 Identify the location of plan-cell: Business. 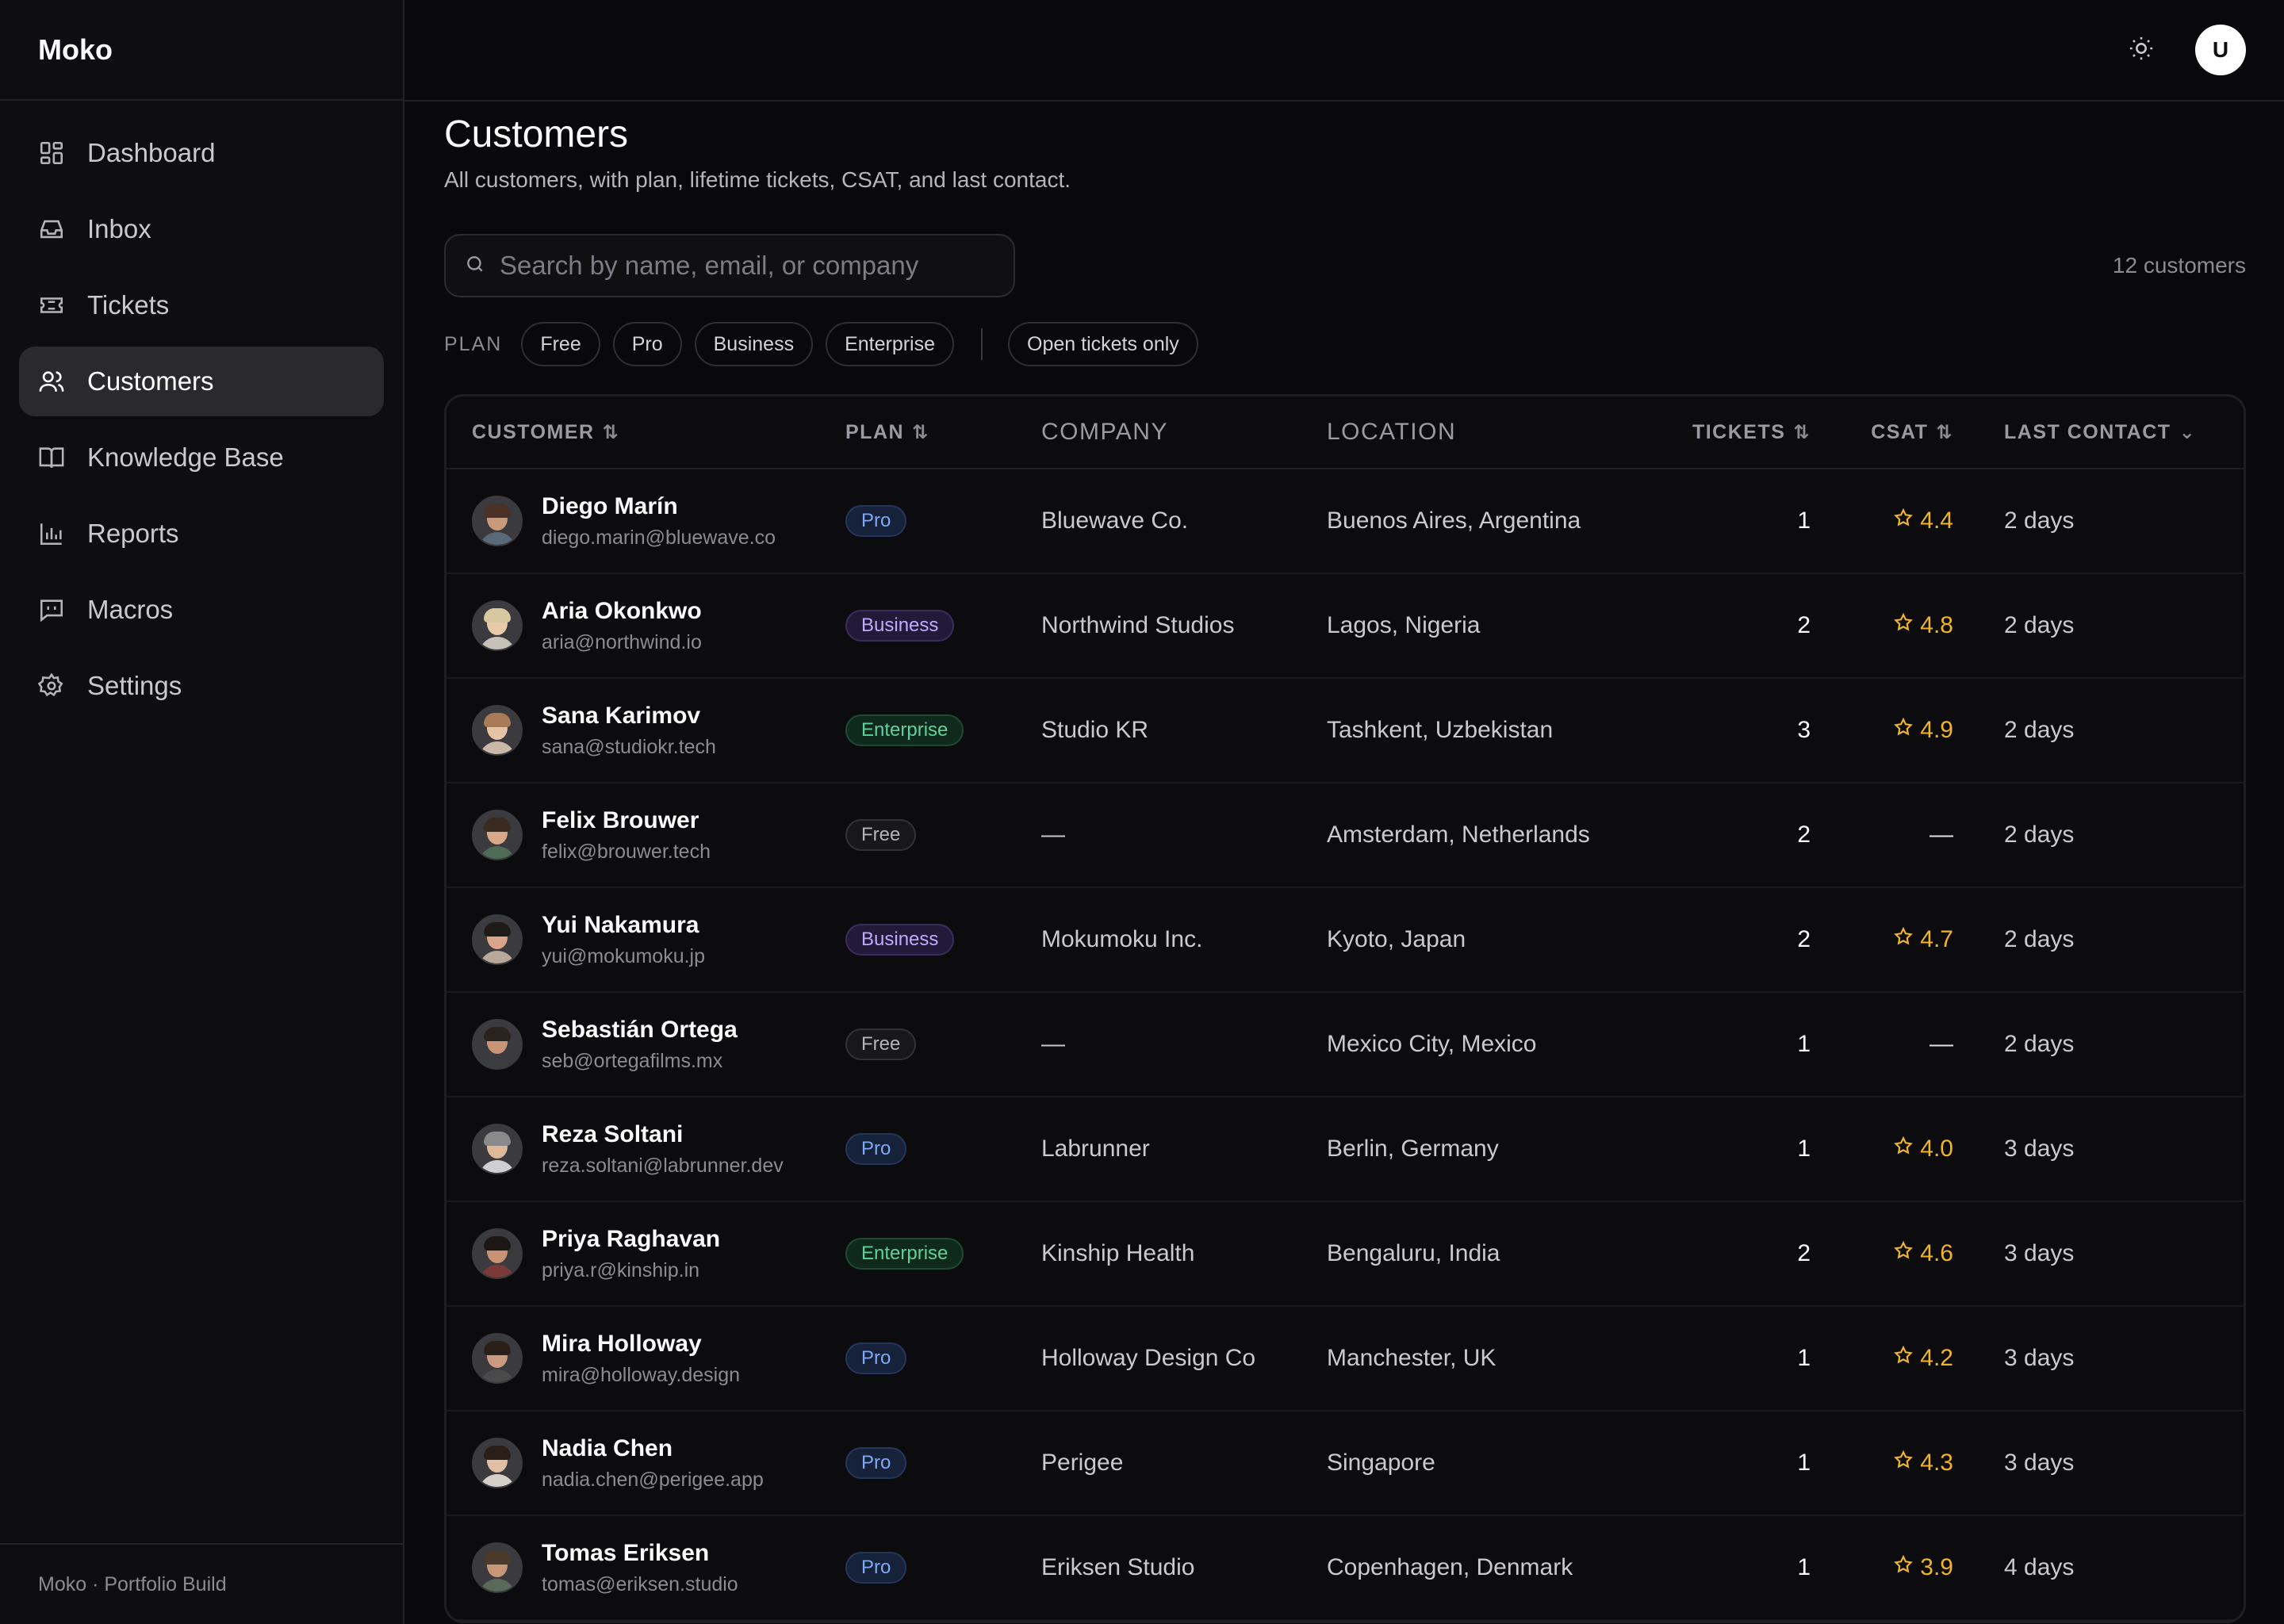
(943, 626).